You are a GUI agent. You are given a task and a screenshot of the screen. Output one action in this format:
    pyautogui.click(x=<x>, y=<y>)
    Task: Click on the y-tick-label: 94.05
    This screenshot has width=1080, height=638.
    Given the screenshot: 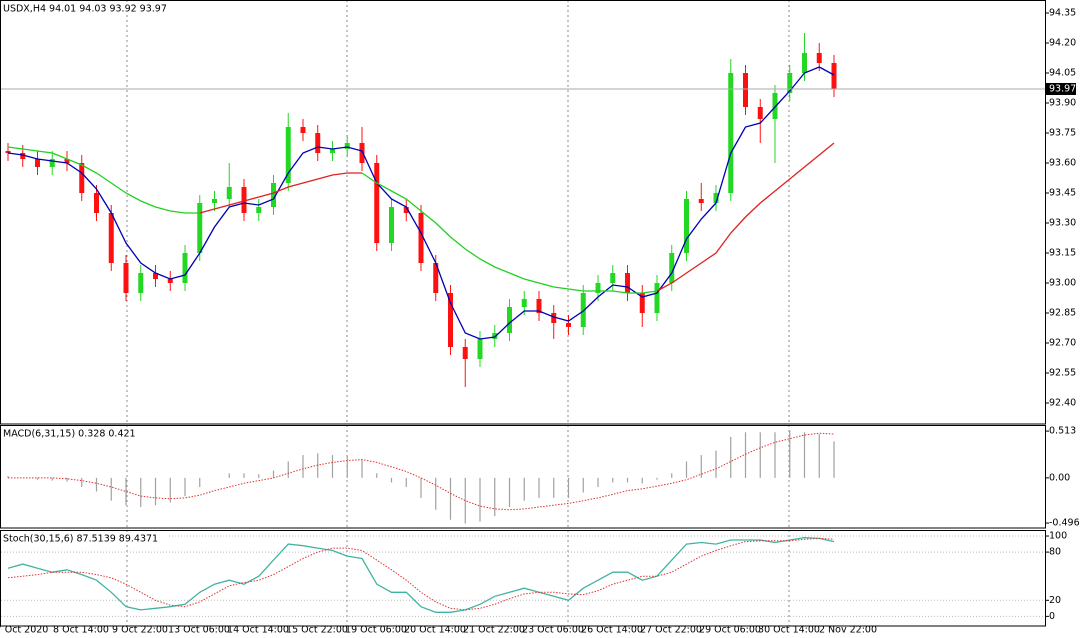 What is the action you would take?
    pyautogui.click(x=1062, y=73)
    